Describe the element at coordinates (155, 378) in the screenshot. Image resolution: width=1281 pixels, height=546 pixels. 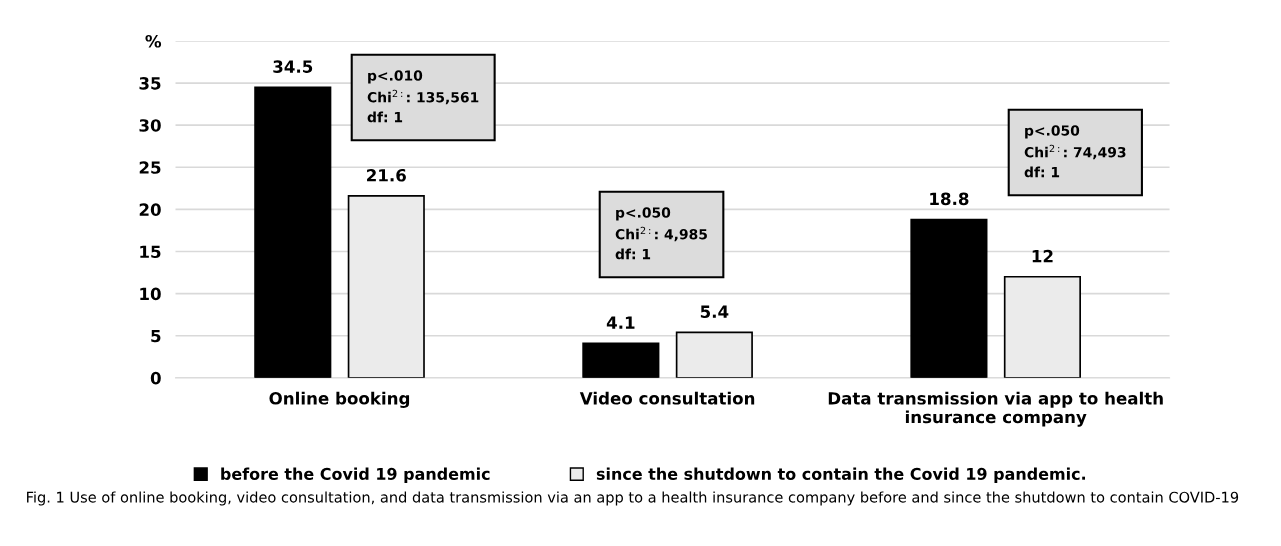
I see `y-tick-label: 0` at that location.